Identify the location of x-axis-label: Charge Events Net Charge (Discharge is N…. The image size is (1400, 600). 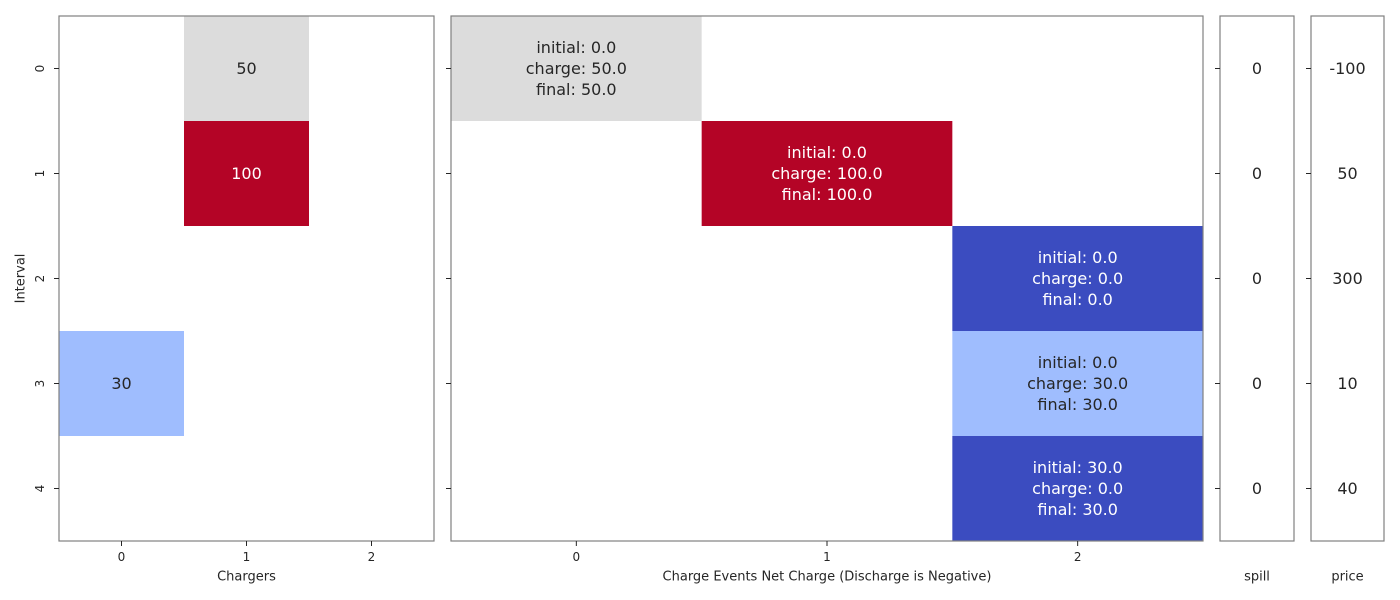
(827, 577).